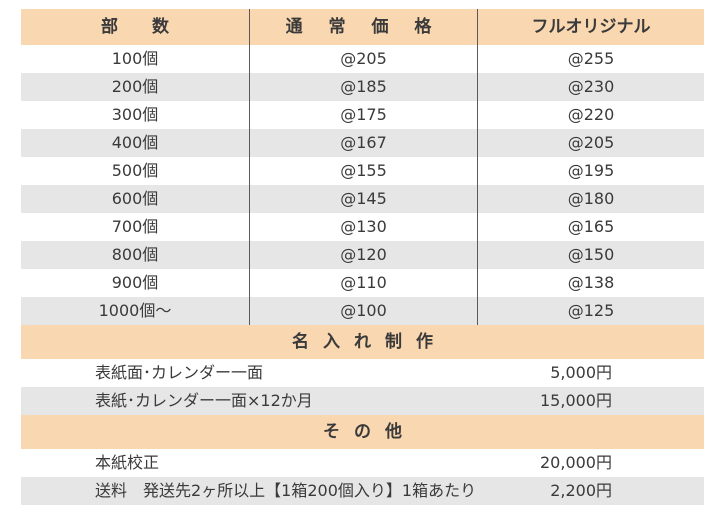  What do you see at coordinates (590, 283) in the screenshot?
I see `full-original-price-cell: @138` at bounding box center [590, 283].